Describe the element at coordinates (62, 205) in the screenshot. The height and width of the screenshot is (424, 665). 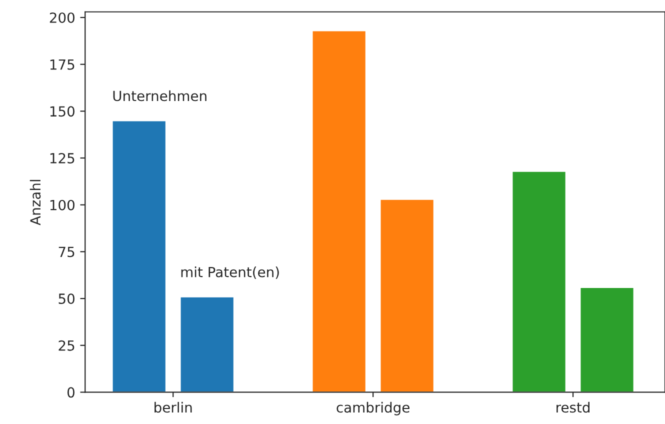
I see `y-tick-label: 100` at that location.